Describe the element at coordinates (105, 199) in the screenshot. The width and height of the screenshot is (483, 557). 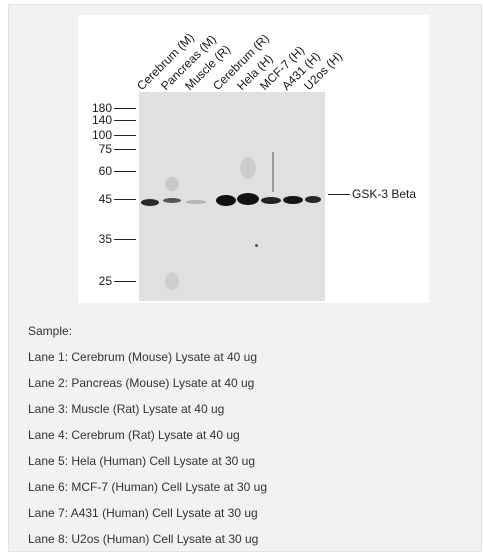
I see `mw-label-45: 45` at that location.